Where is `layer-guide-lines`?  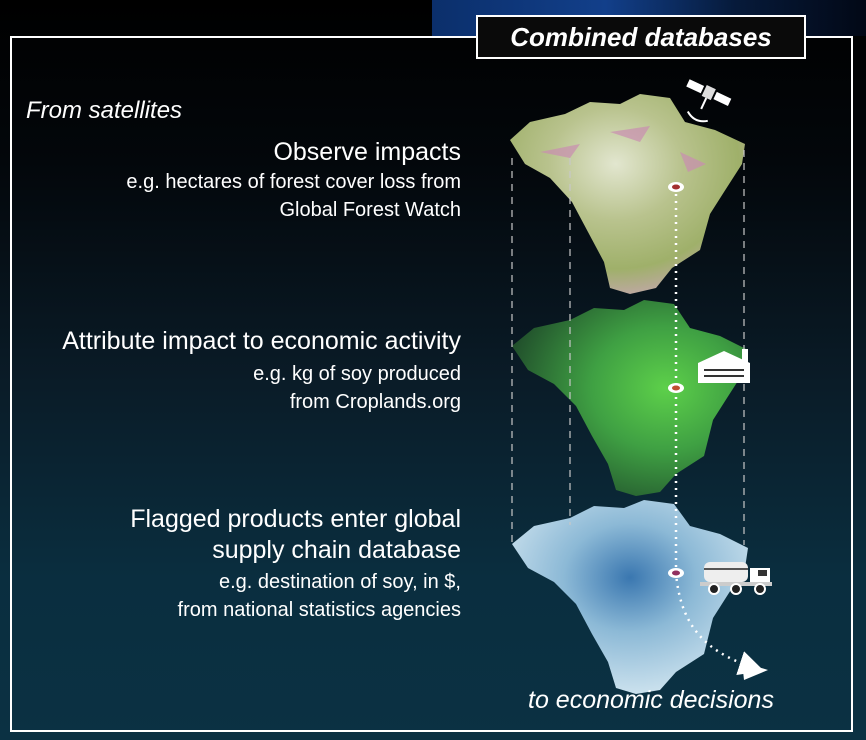
layer-guide-lines is located at coordinates (628, 347).